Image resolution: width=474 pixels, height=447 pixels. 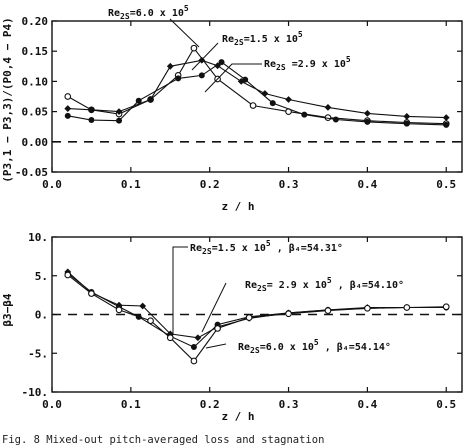 What do you see at coordinates (210, 184) in the screenshot?
I see `top-x-tick-label: 0.2` at bounding box center [210, 184].